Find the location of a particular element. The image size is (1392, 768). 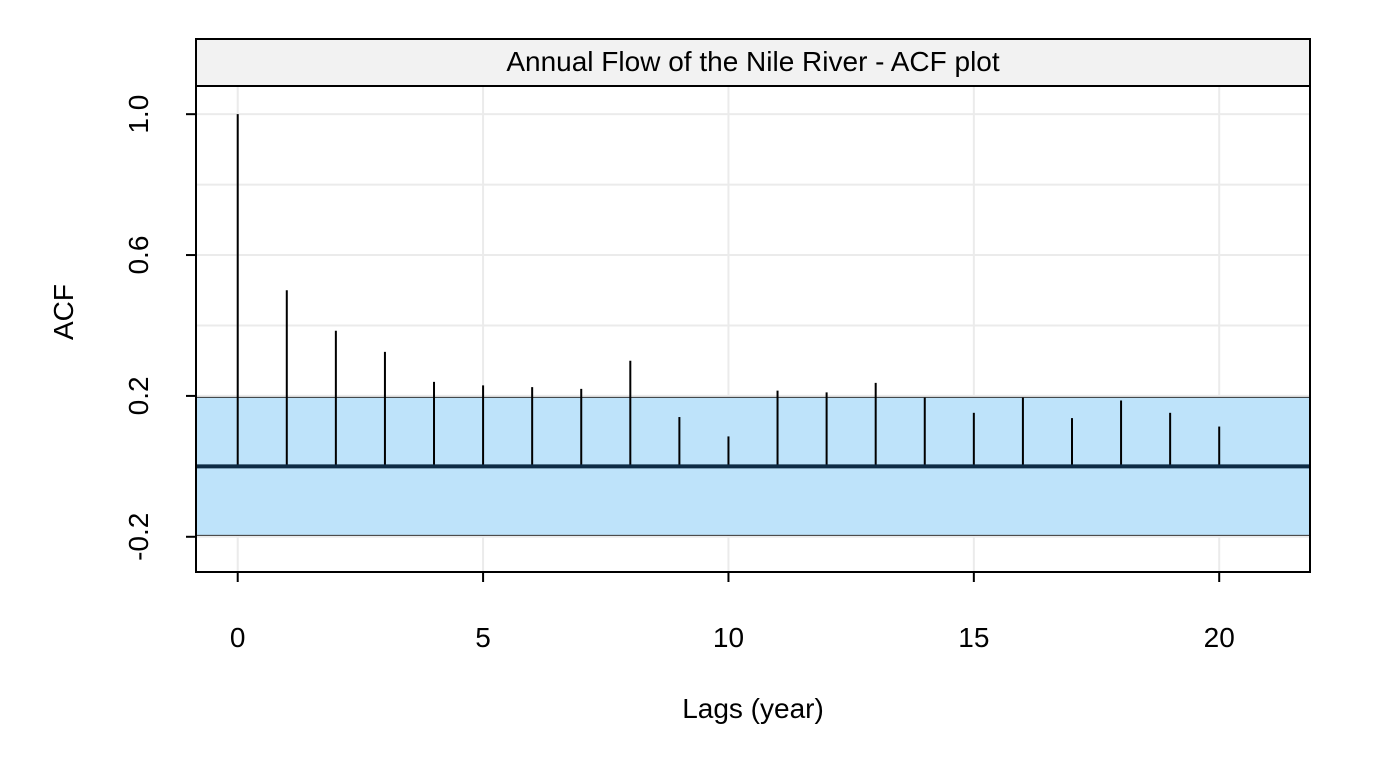

x-tick-label: 0 is located at coordinates (238, 637).